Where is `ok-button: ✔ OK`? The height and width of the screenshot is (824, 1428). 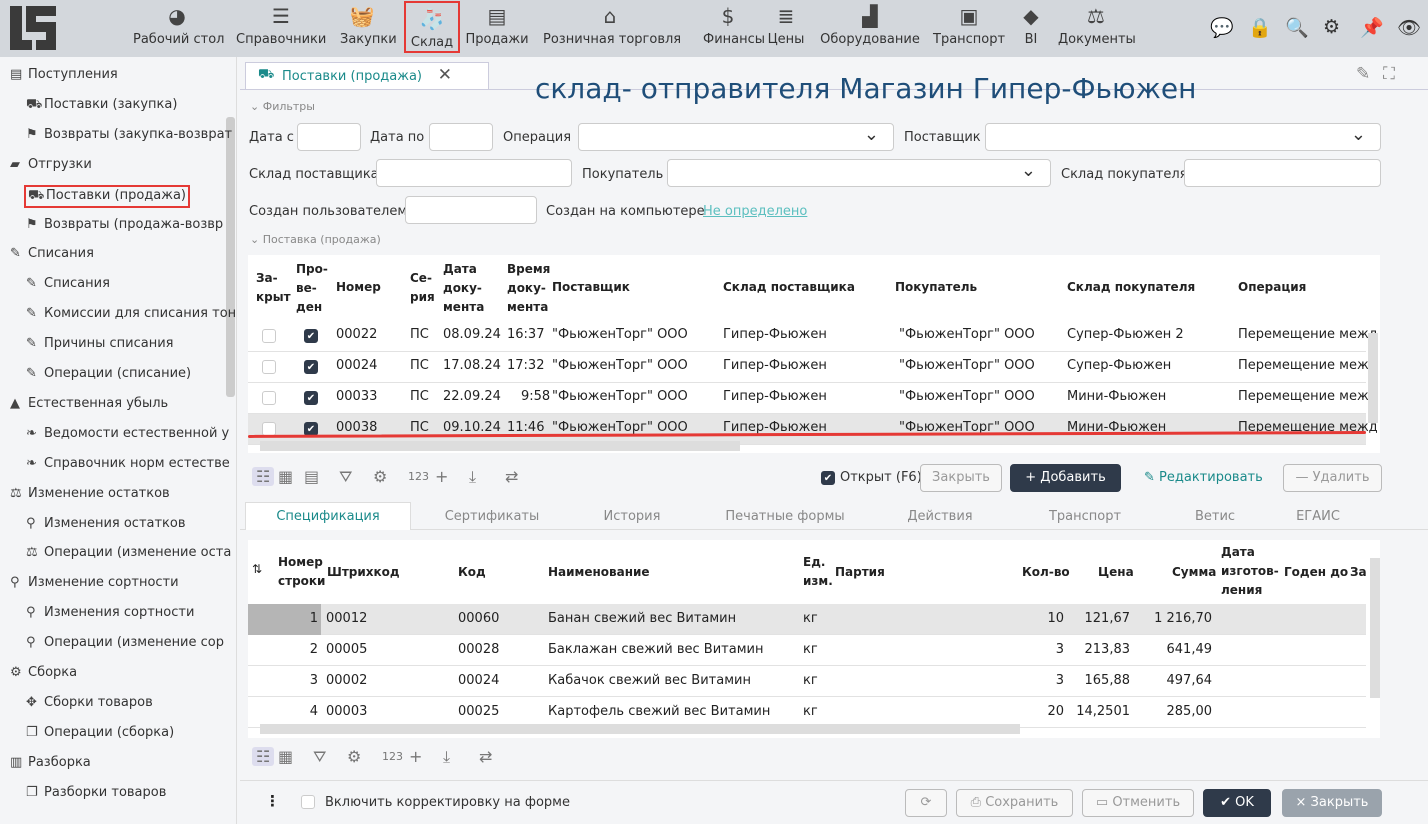 ok-button: ✔ OK is located at coordinates (1237, 803).